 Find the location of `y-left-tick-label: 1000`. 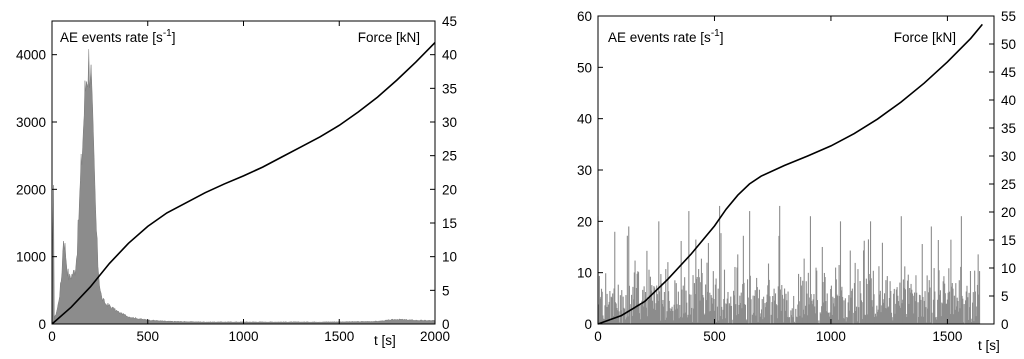

y-left-tick-label: 1000 is located at coordinates (31, 257).